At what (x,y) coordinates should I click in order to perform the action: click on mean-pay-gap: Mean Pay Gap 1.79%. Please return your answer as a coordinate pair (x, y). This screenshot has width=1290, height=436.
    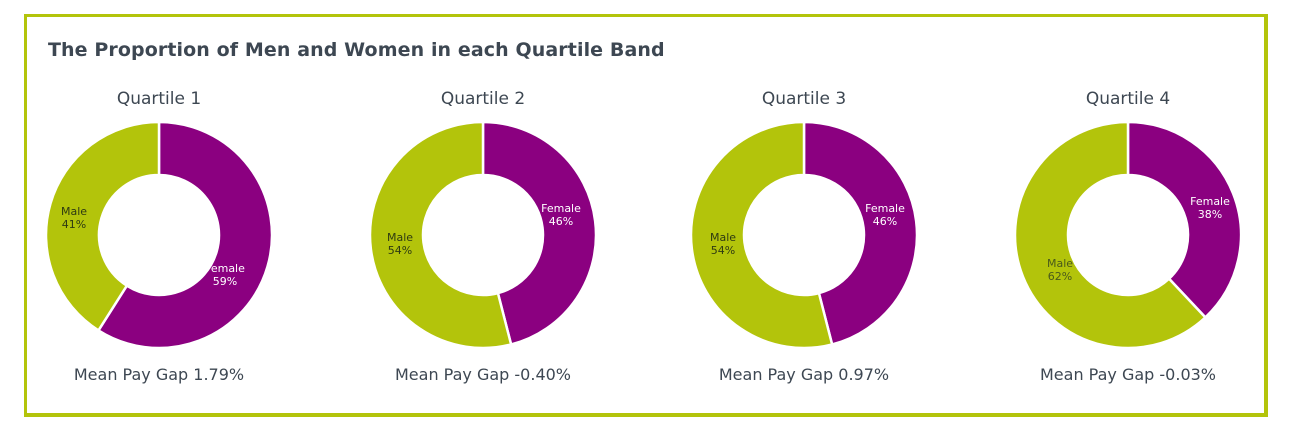
    Looking at the image, I should click on (159, 374).